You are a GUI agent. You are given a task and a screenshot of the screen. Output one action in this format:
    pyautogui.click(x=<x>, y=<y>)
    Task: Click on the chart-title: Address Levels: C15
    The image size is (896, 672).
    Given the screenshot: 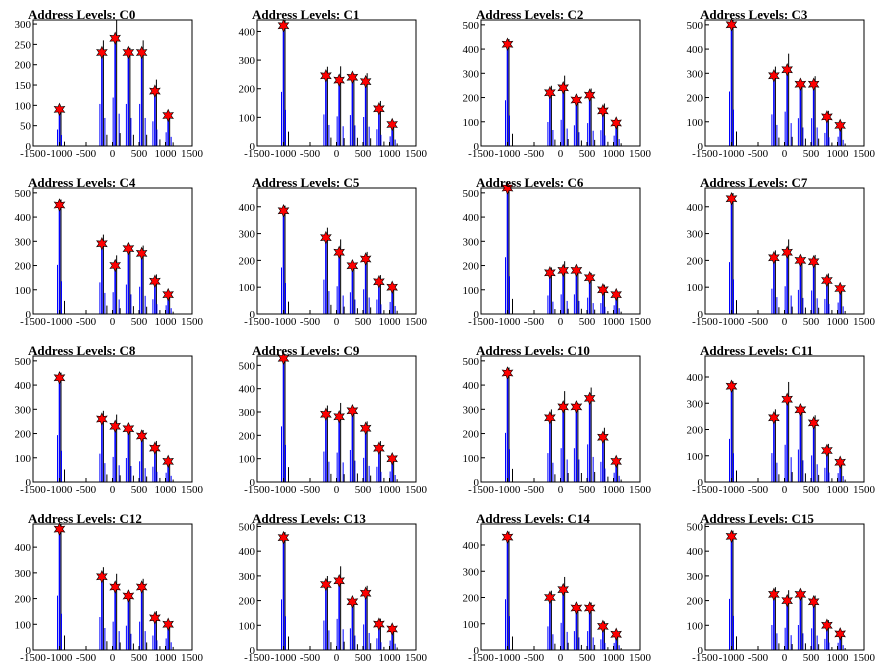 What is the action you would take?
    pyautogui.click(x=757, y=518)
    